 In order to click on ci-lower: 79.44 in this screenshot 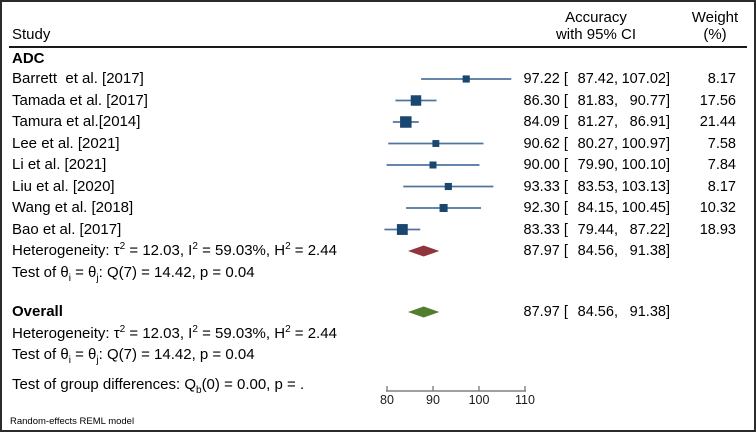, I will do `click(595, 229)`.